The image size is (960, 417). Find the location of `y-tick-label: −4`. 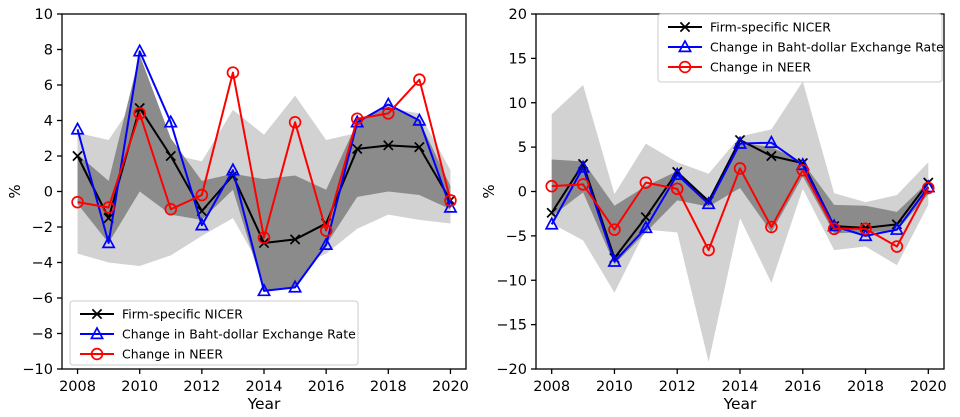

y-tick-label: −4 is located at coordinates (42, 264).